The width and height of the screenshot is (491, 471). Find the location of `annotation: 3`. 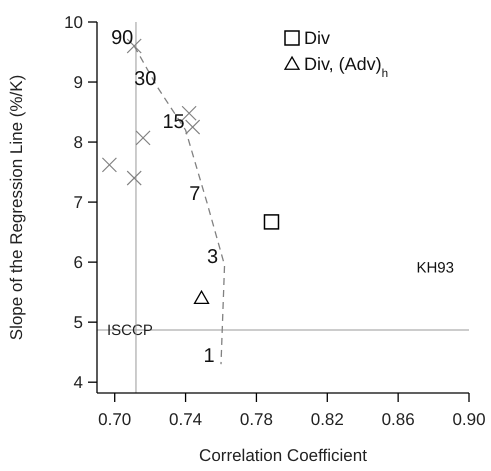

annotation: 3 is located at coordinates (212, 257).